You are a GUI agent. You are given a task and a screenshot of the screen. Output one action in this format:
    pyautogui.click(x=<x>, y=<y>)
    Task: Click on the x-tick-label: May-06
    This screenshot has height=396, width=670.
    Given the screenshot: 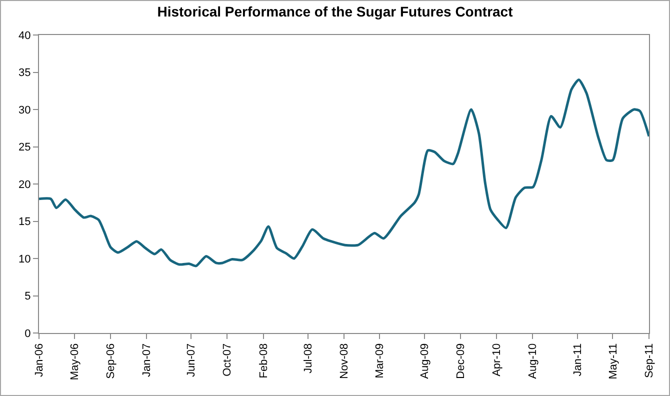 What is the action you would take?
    pyautogui.click(x=74, y=361)
    